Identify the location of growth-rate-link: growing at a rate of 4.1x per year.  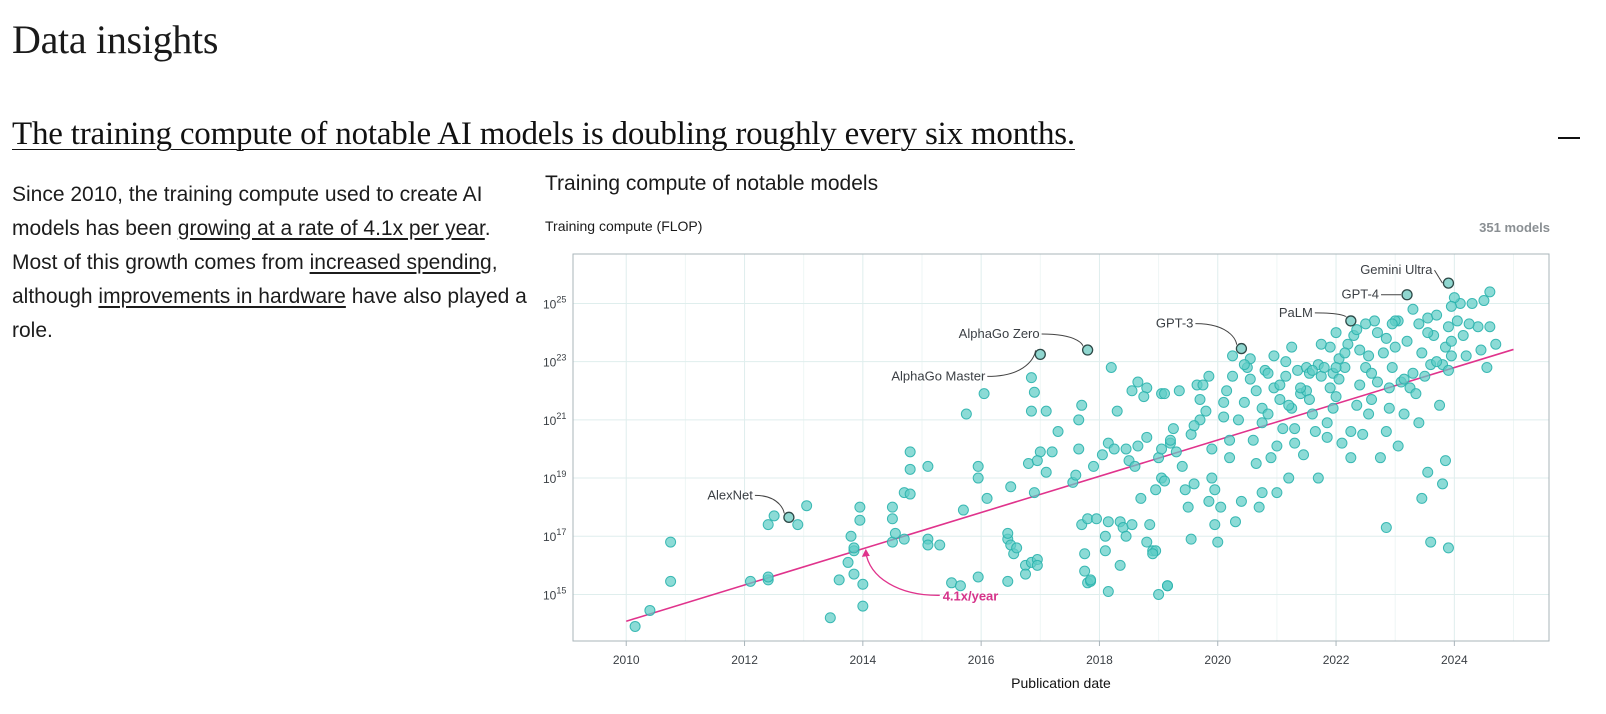
(331, 228).